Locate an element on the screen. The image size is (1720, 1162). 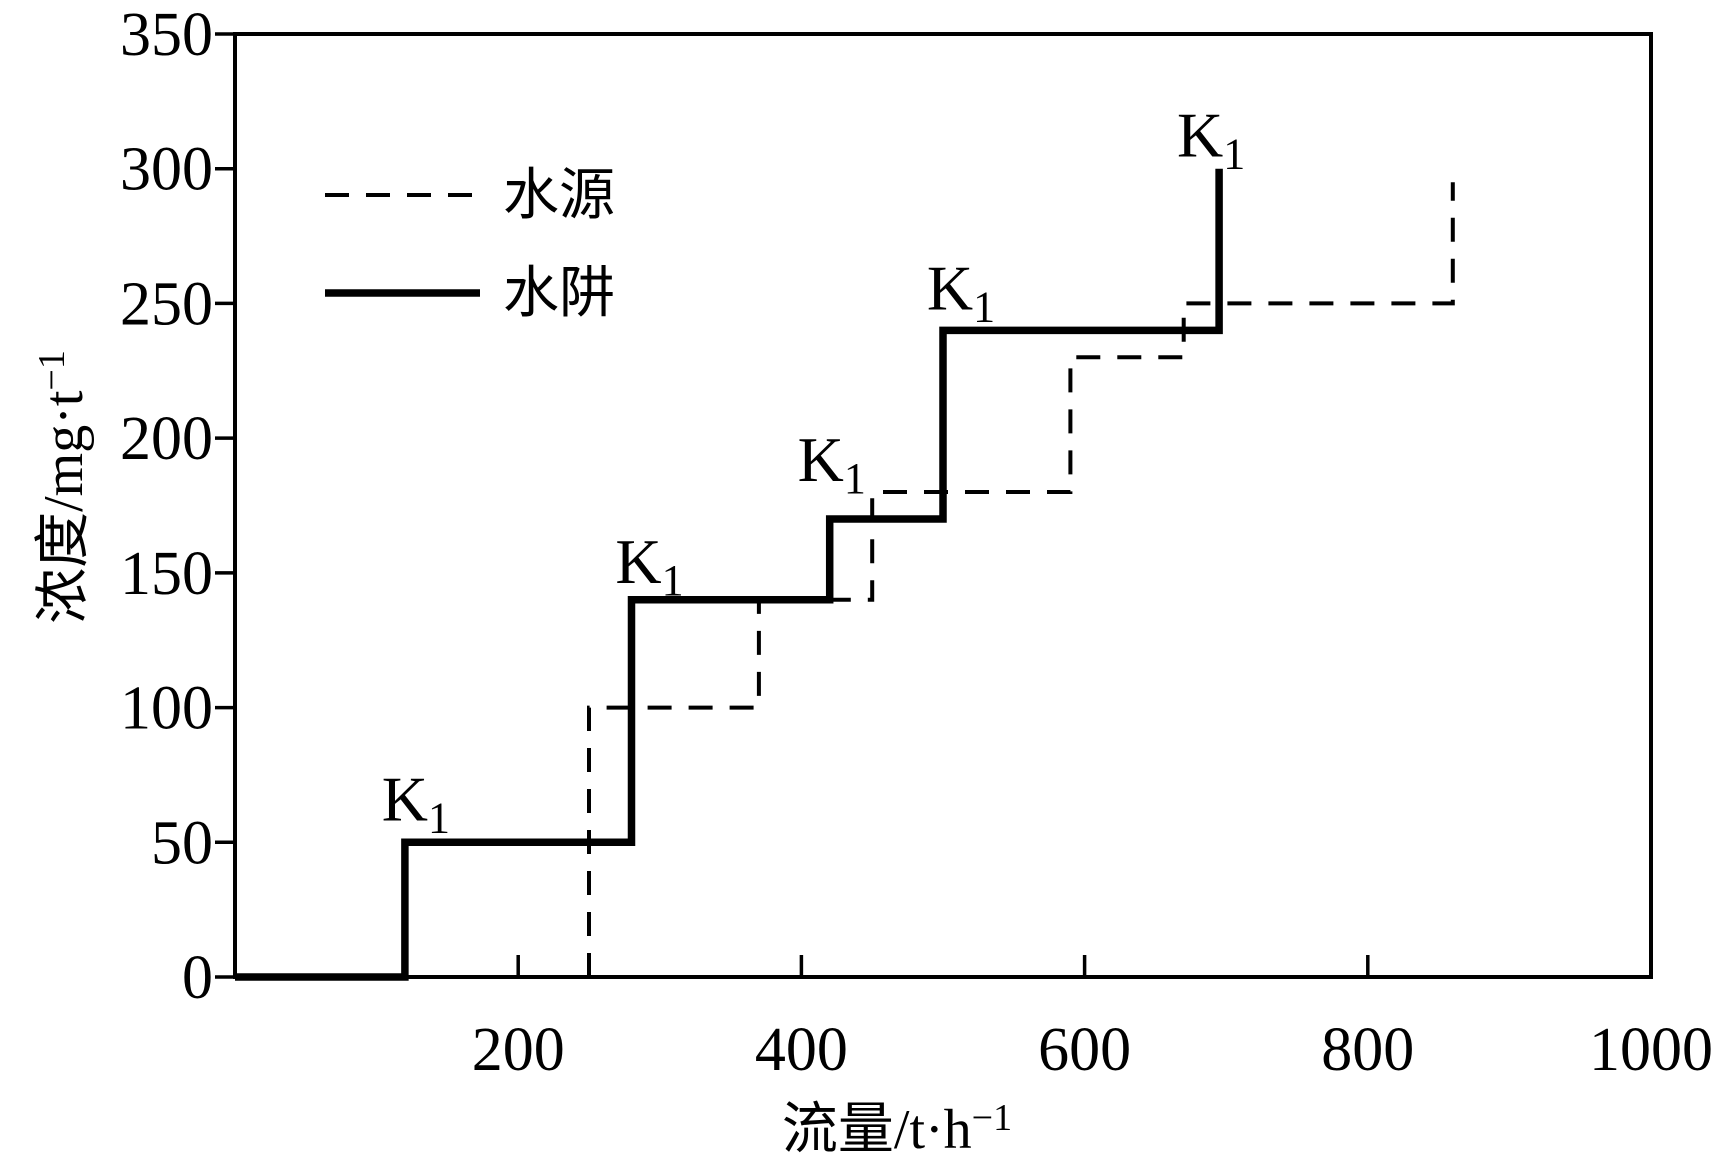
legend-label-source: 水源 is located at coordinates (559, 196).